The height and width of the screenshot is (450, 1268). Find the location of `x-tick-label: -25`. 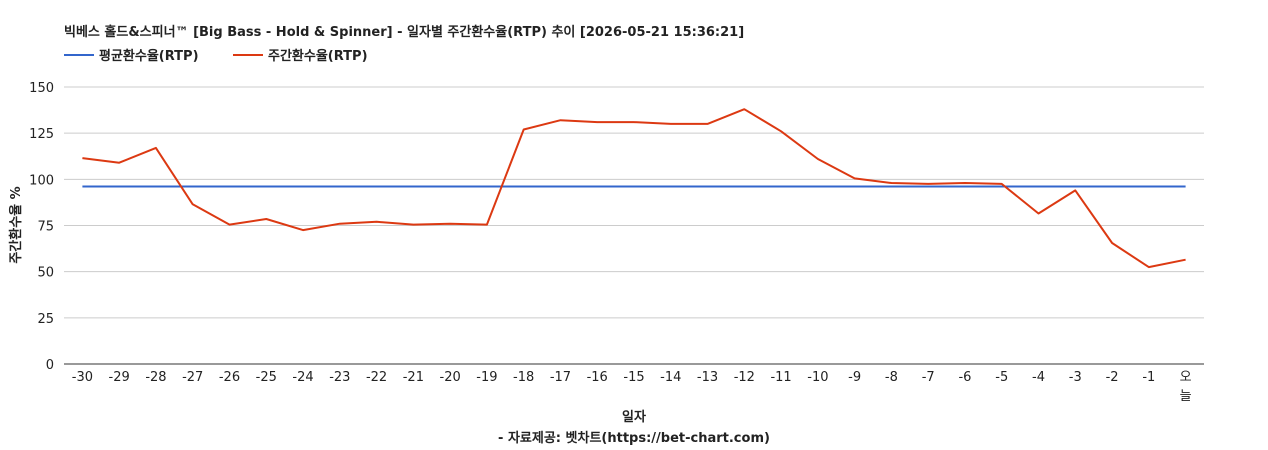

x-tick-label: -25 is located at coordinates (266, 377).